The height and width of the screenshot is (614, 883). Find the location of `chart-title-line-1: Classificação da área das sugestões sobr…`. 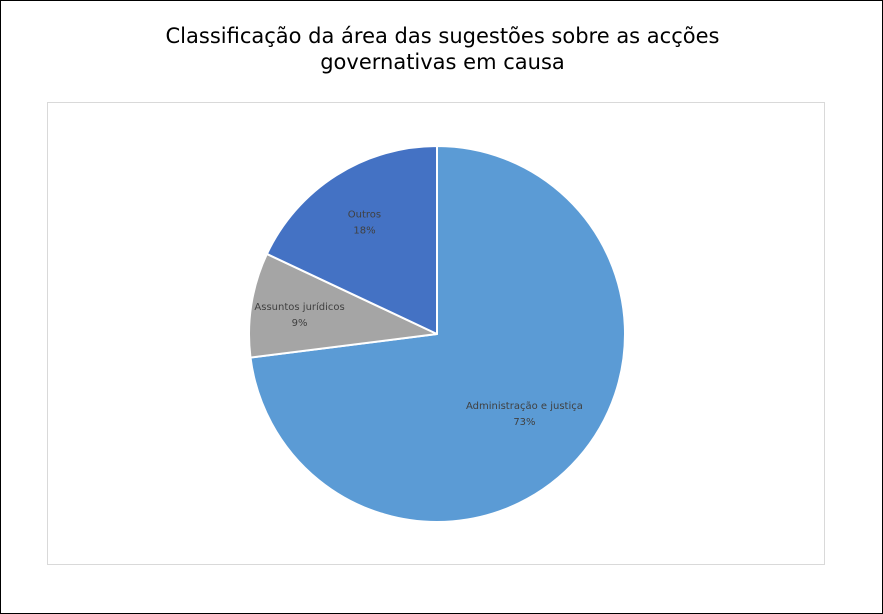

chart-title-line-1: Classificação da área das sugestões sobr… is located at coordinates (442, 36).